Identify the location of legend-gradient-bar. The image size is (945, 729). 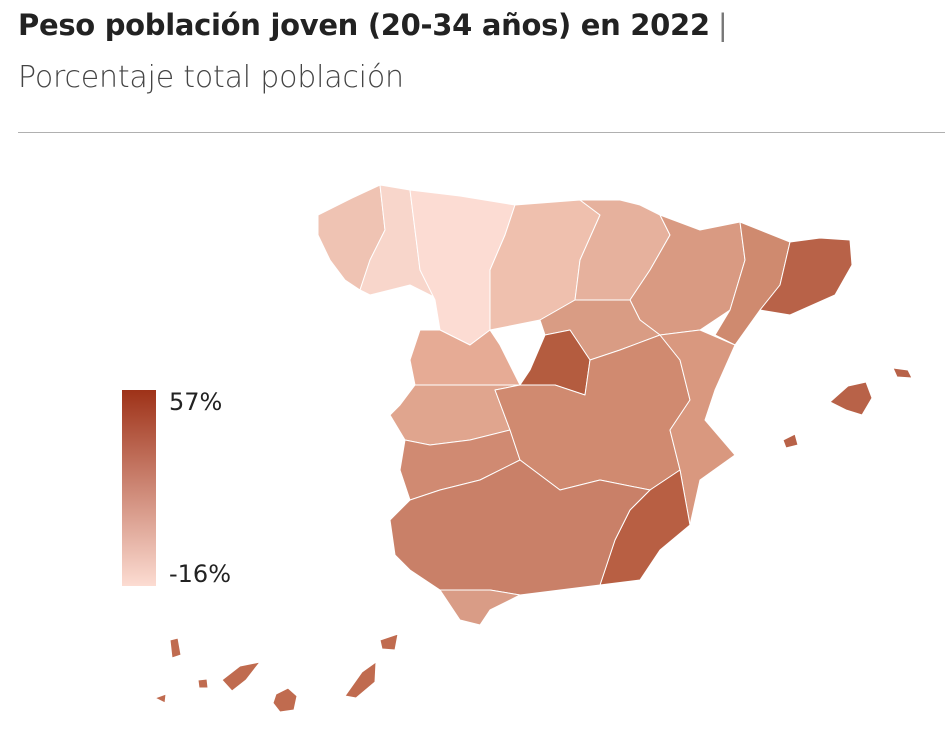
(139, 488).